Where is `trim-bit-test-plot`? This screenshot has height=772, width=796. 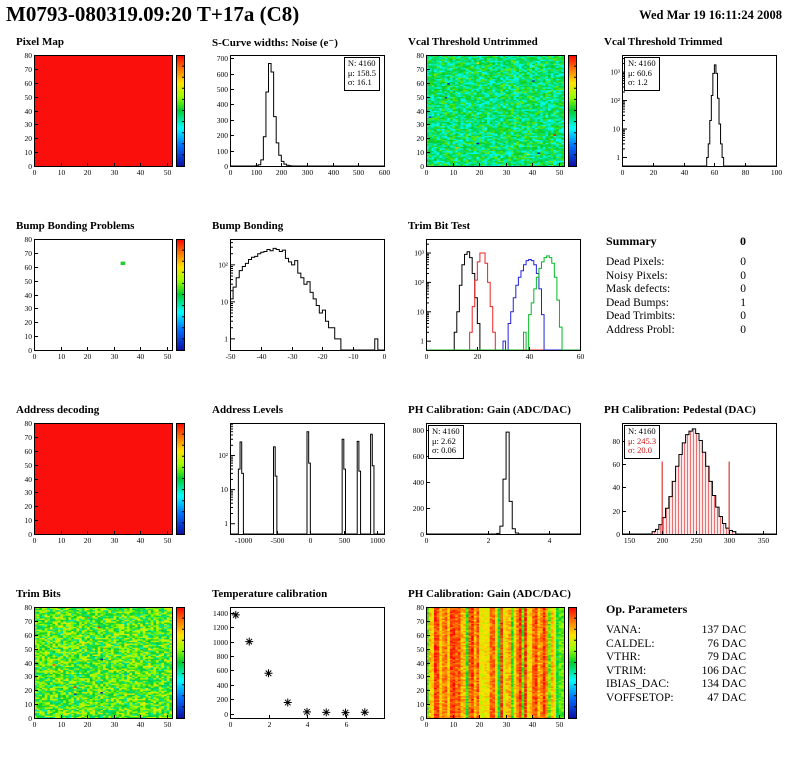 trim-bit-test-plot is located at coordinates (495, 300).